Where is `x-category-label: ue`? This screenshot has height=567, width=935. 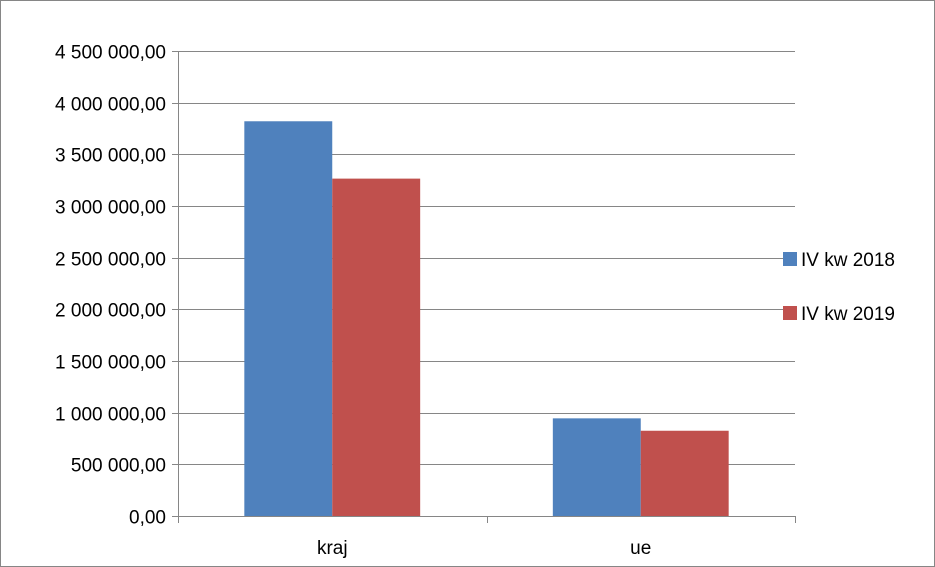
x-category-label: ue is located at coordinates (640, 548).